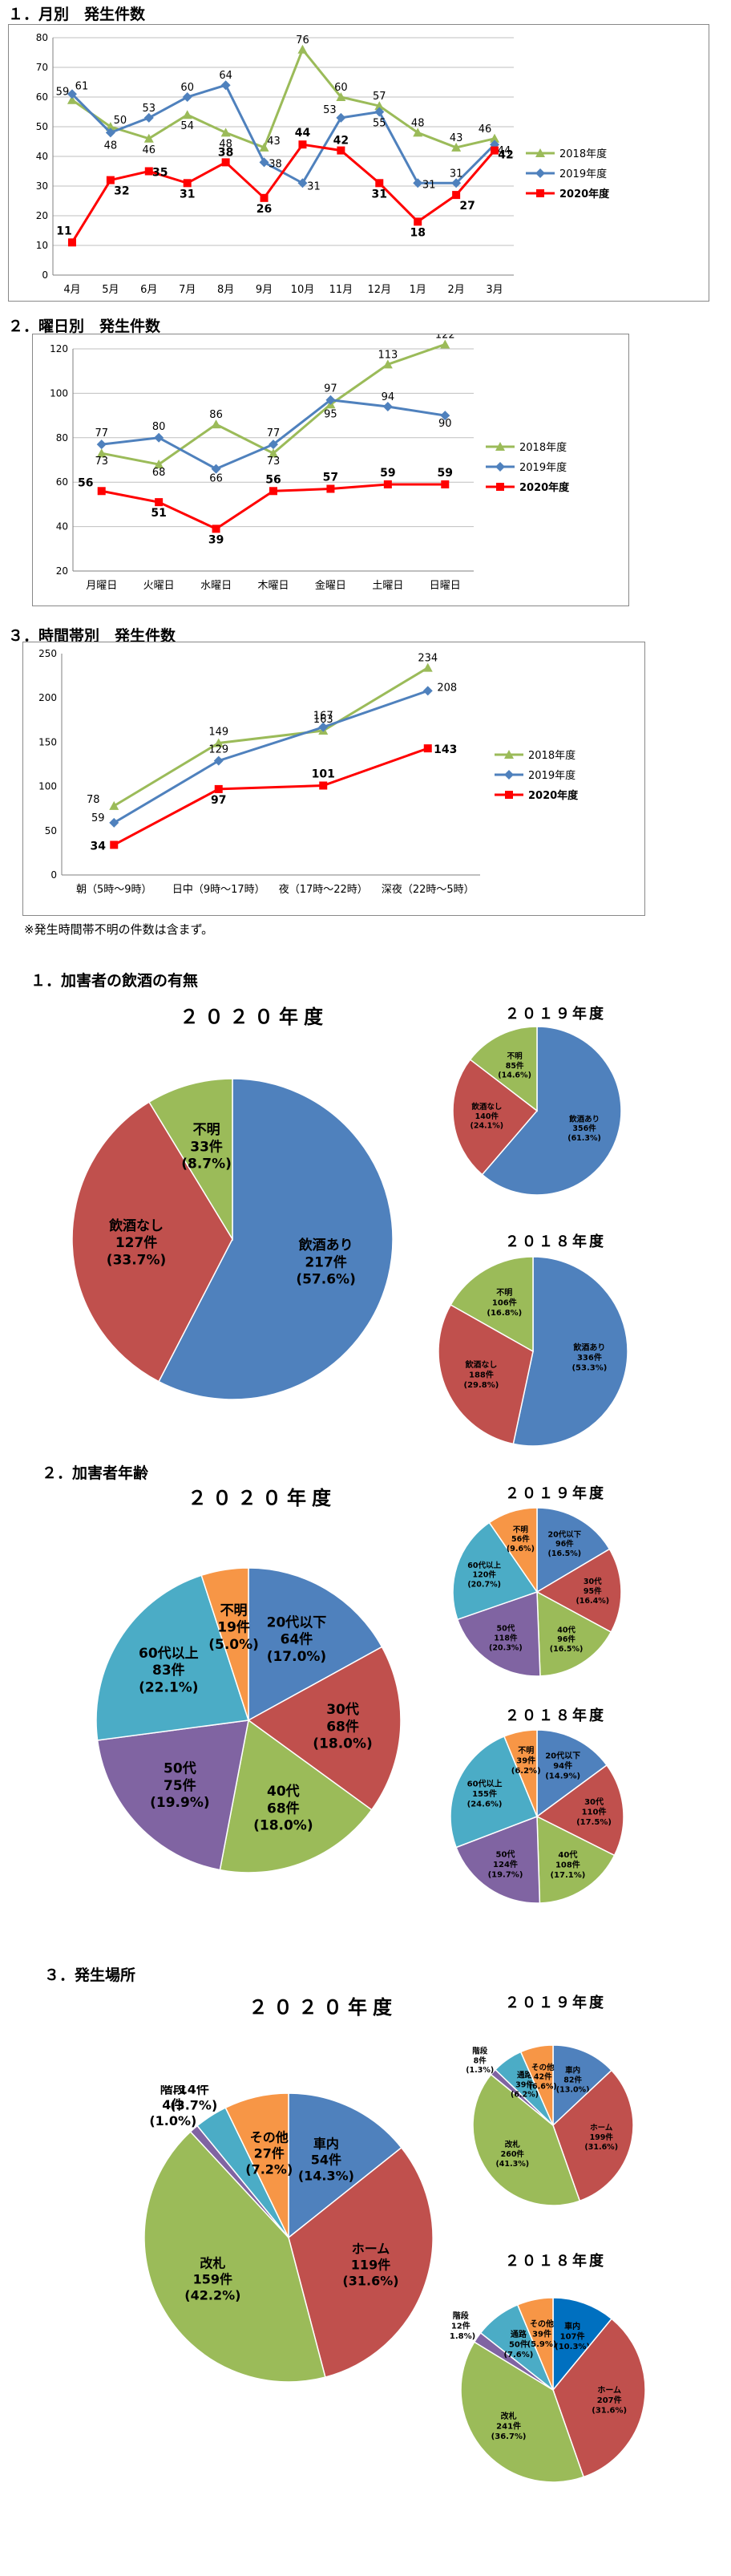 This screenshot has width=731, height=2576. What do you see at coordinates (525, 1761) in the screenshot?
I see `pie-label: 39件` at bounding box center [525, 1761].